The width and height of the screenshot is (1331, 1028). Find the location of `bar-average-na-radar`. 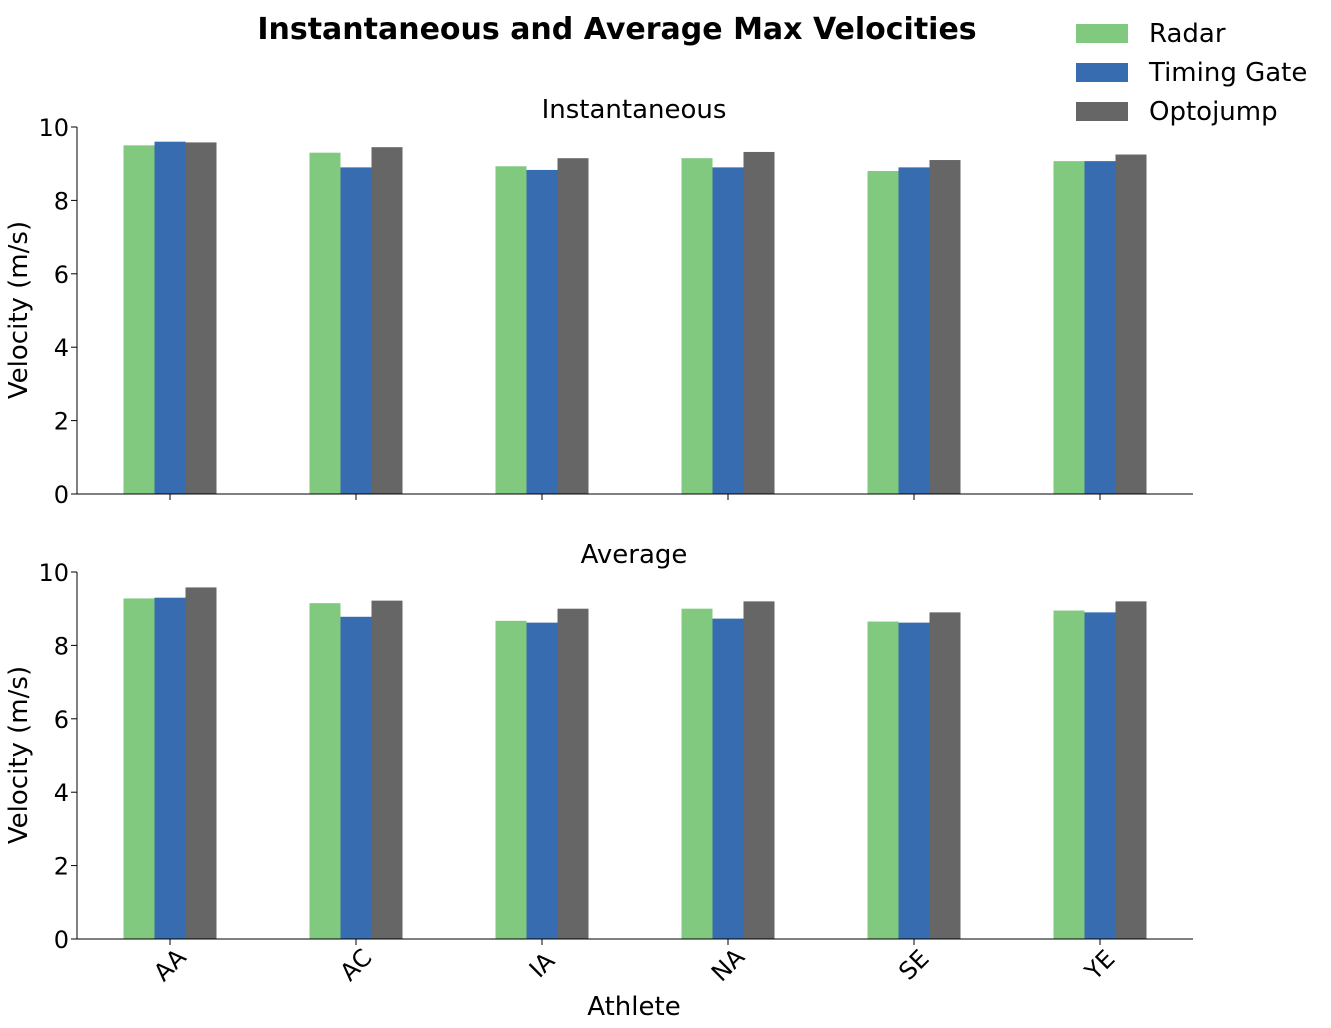

bar-average-na-radar is located at coordinates (697, 773).